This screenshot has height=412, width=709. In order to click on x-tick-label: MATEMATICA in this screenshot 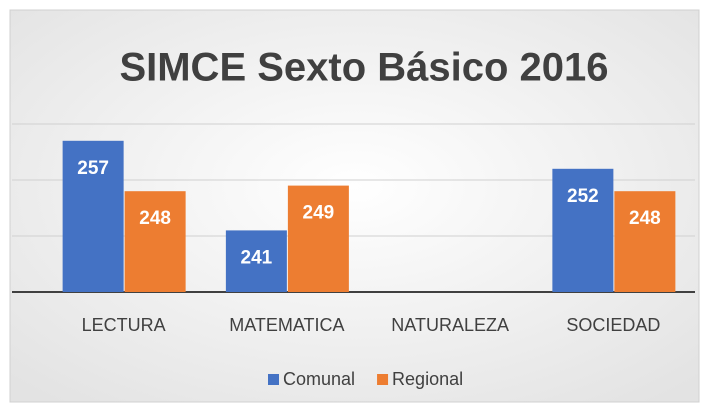, I will do `click(286, 325)`.